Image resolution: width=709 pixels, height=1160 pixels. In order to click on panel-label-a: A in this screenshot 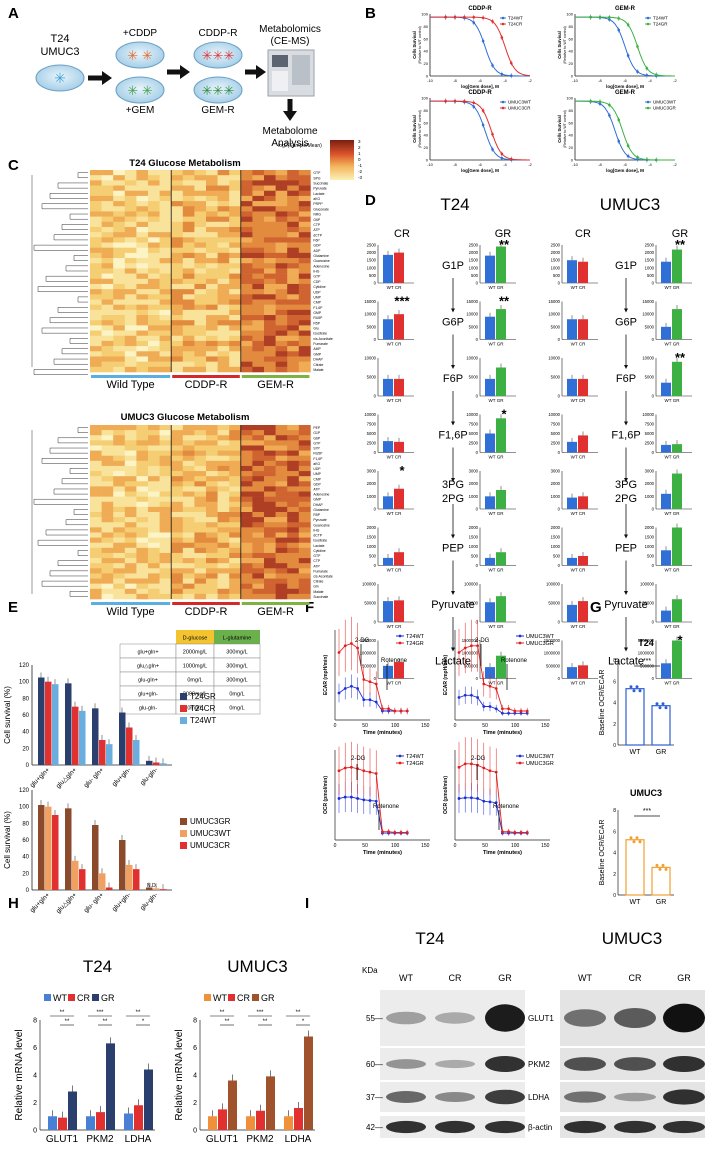, I will do `click(13, 13)`.